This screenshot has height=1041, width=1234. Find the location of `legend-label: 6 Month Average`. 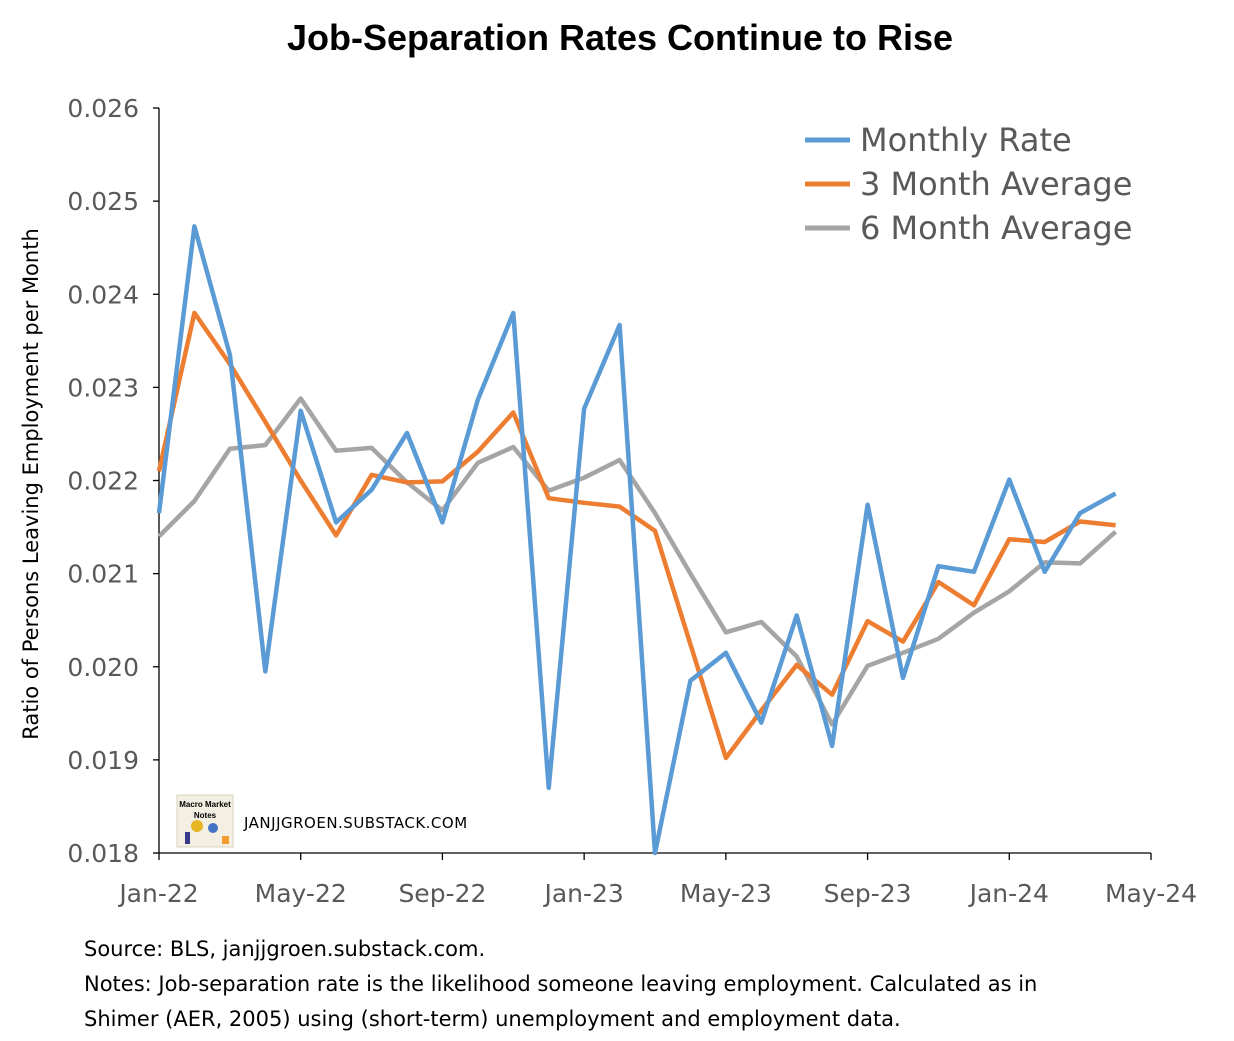

legend-label: 6 Month Average is located at coordinates (996, 228).